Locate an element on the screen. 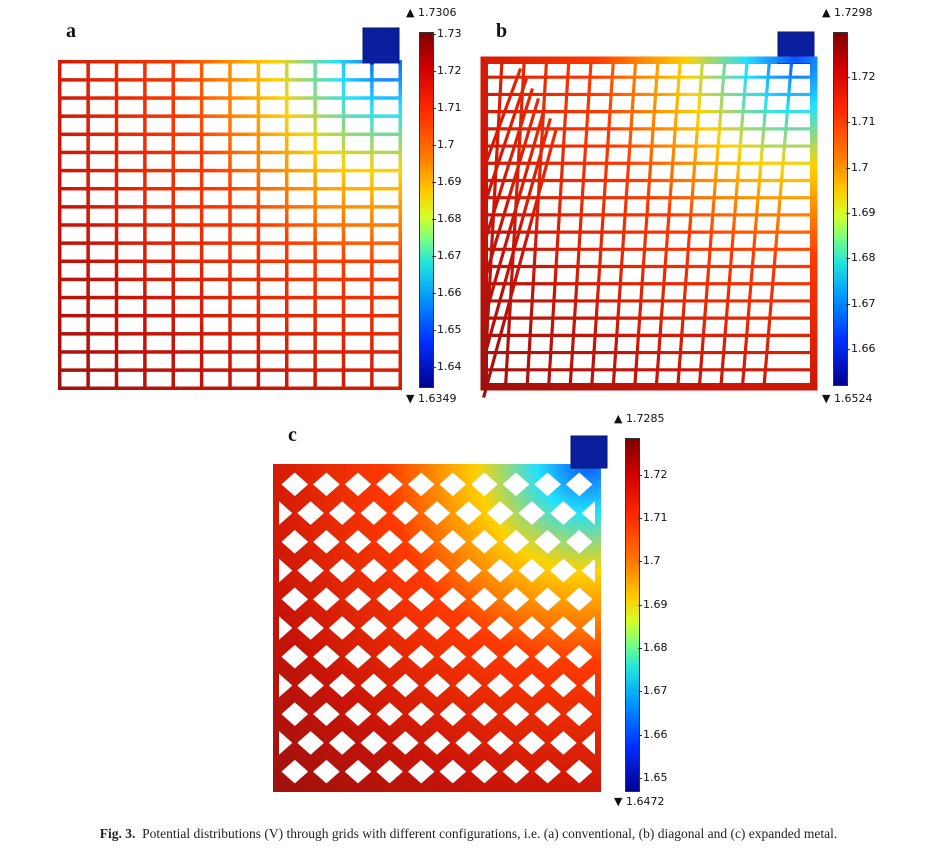 Image resolution: width=937 pixels, height=858 pixels. panel-a-colorbar-min: ▼ 1.6349 is located at coordinates (431, 398).